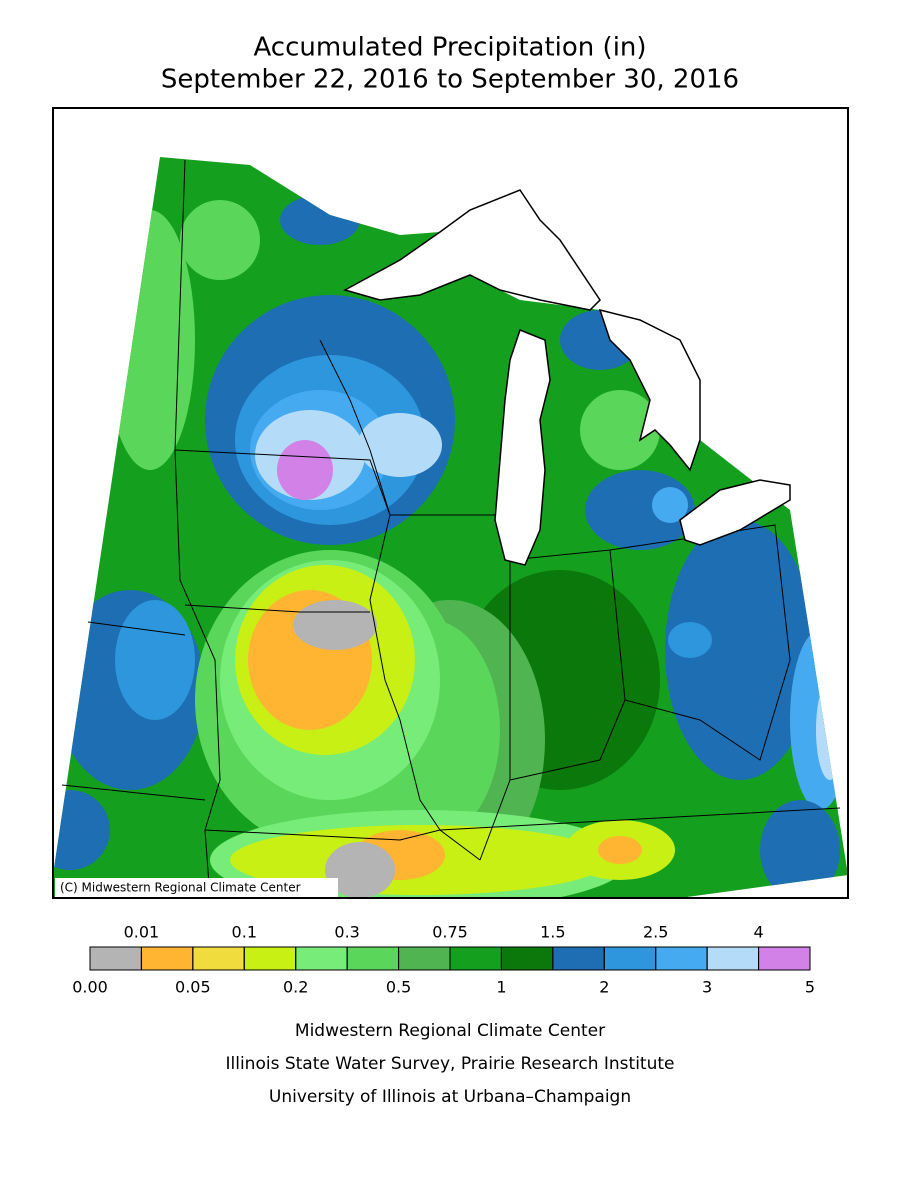 This screenshot has width=900, height=1200. Describe the element at coordinates (707, 987) in the screenshot. I see `legend-label: 3` at that location.